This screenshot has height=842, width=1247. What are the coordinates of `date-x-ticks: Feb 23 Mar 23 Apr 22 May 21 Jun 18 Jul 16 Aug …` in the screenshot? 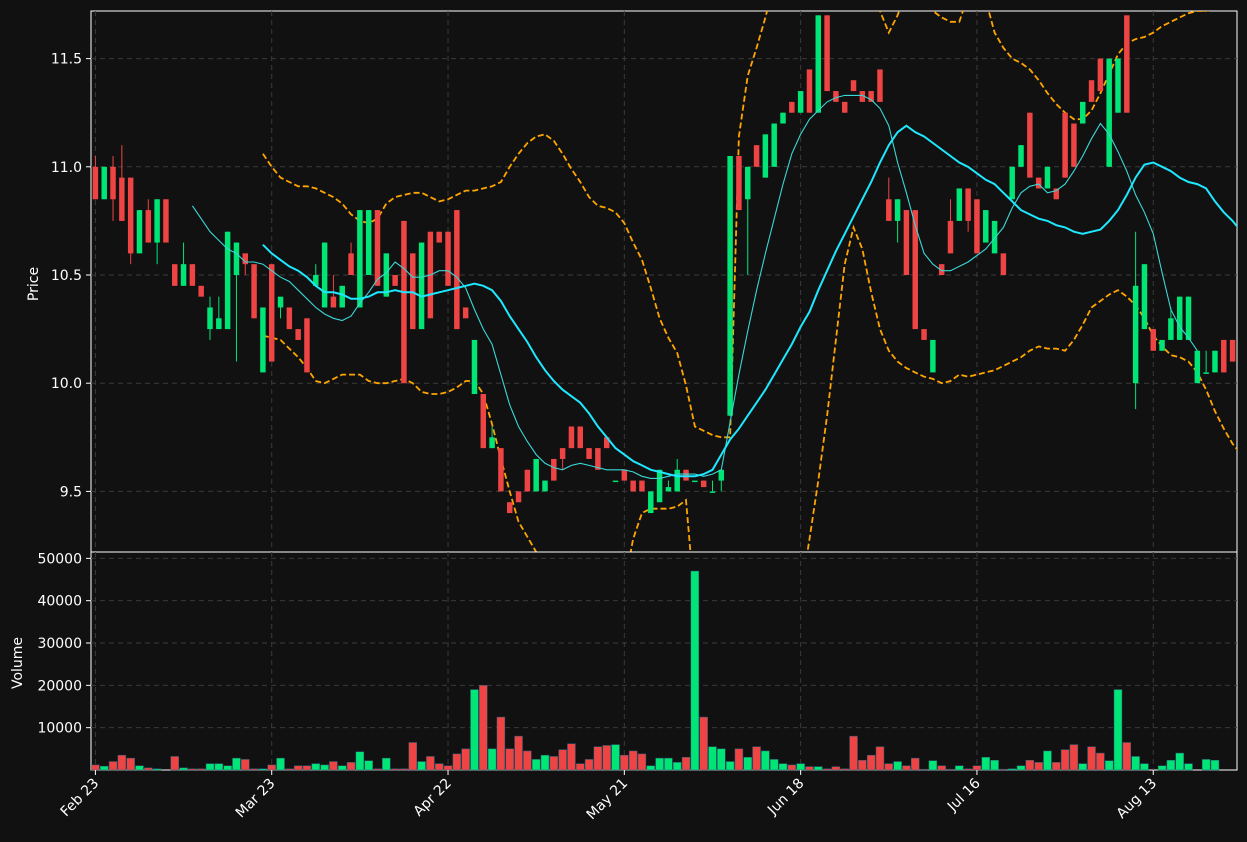 It's located at (609, 796).